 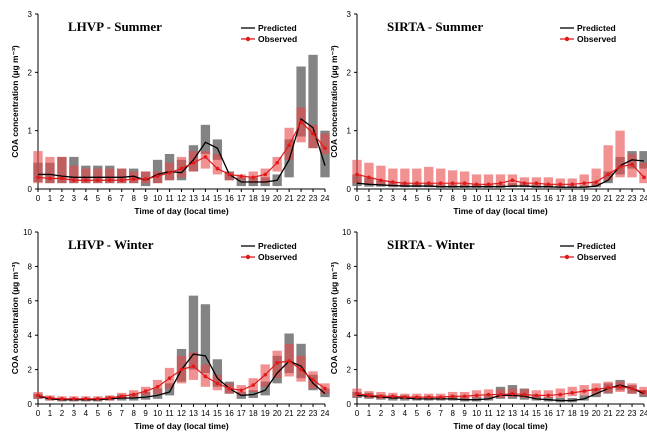 I want to click on x-tick-label: 0, so click(x=357, y=413).